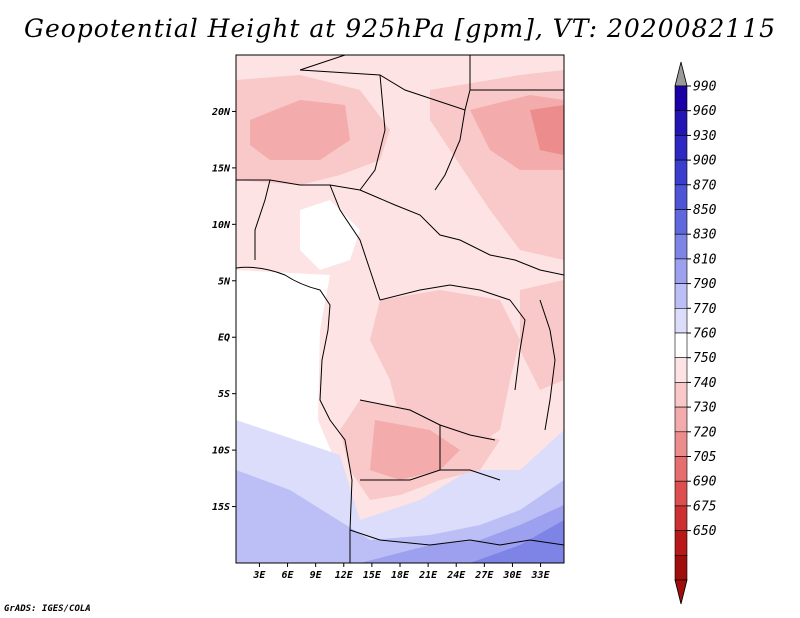 The height and width of the screenshot is (618, 800). What do you see at coordinates (400, 575) in the screenshot?
I see `x-tick-label: 18E` at bounding box center [400, 575].